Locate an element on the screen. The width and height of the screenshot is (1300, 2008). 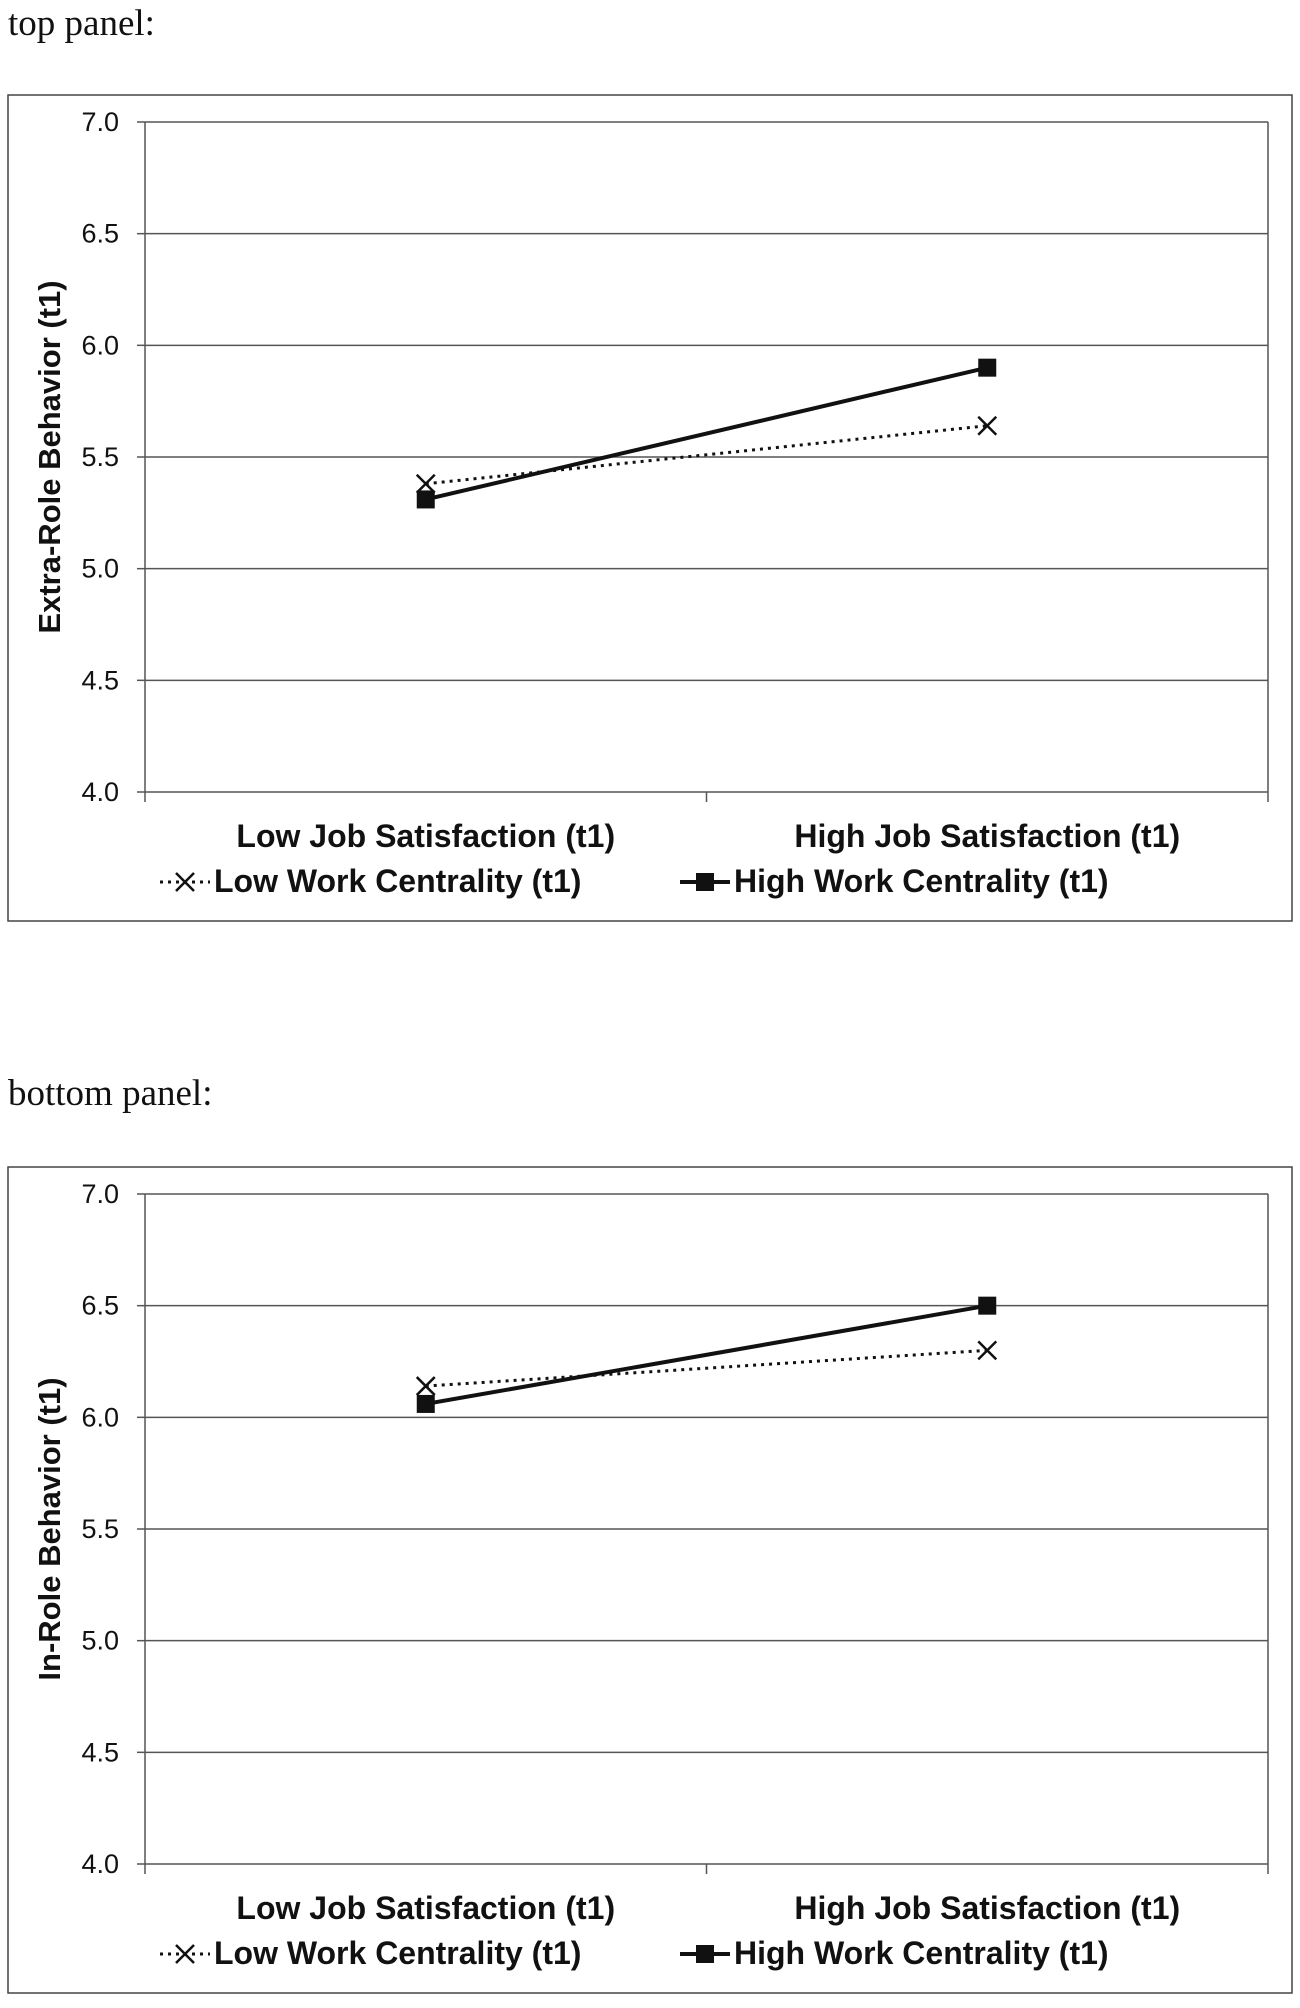
y-axis-label: Extra-Role Behavior (t1) is located at coordinates (49, 456).